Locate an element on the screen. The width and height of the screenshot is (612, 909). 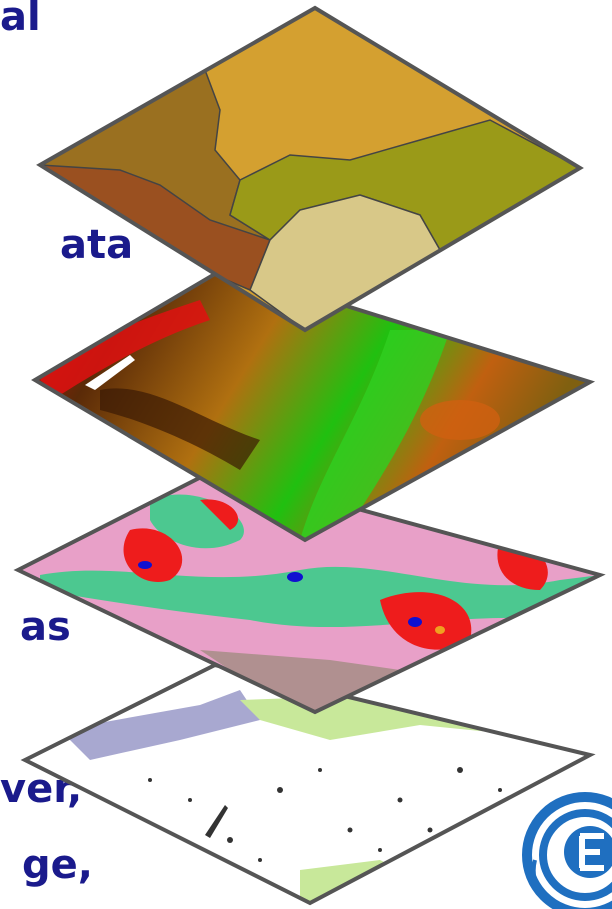
label-text: ata is located at coordinates (96, 245).